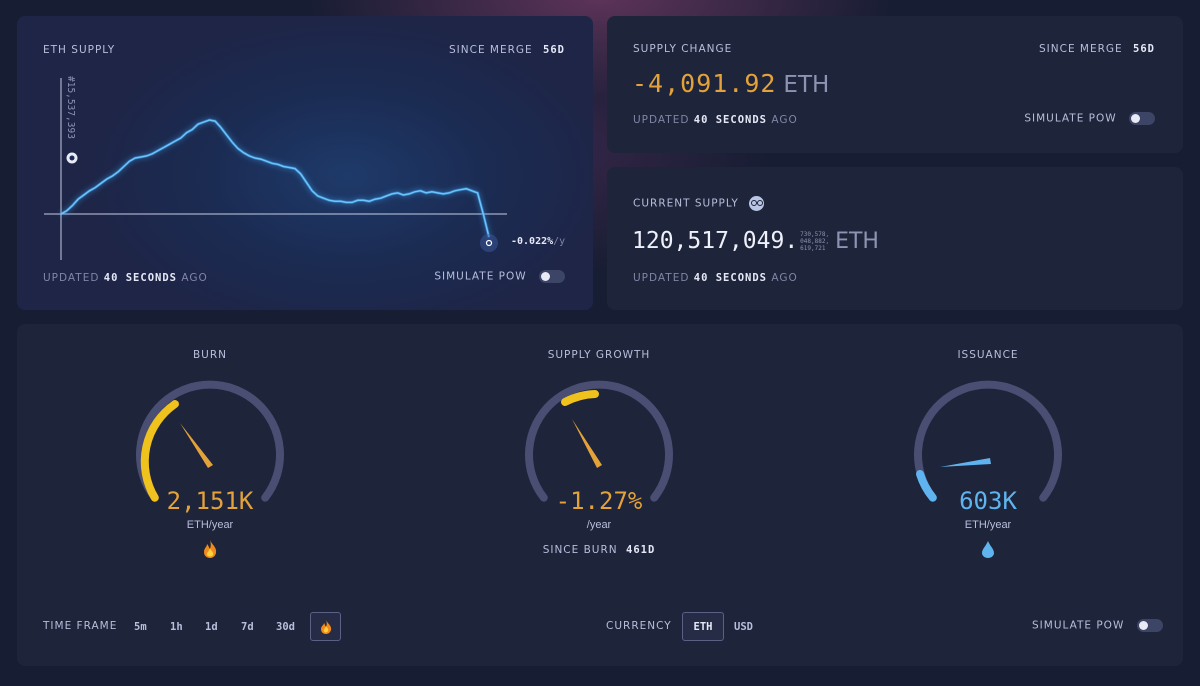 The width and height of the screenshot is (1200, 686). I want to click on burn-unit: ETH/year, so click(210, 525).